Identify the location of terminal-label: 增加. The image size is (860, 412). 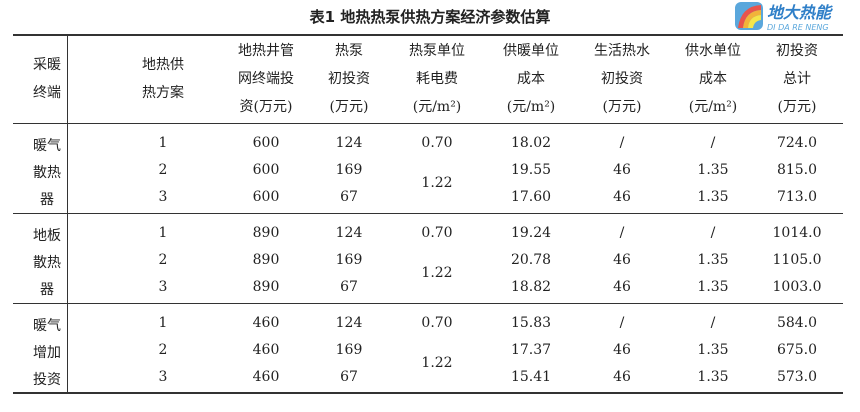
(47, 353).